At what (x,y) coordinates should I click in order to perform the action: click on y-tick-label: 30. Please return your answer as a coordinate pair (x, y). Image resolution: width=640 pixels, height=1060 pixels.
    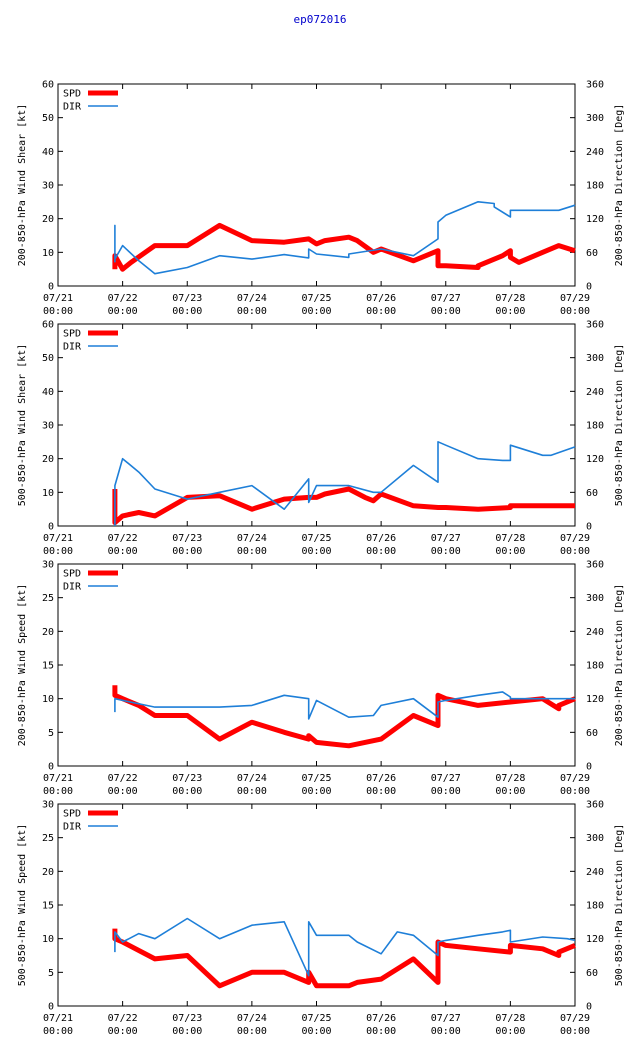
    Looking at the image, I should click on (48, 186).